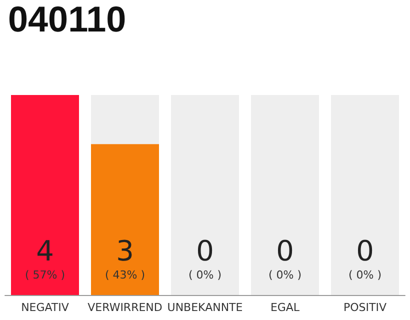  I want to click on x-tick-label: VERWIRREND, so click(125, 307).